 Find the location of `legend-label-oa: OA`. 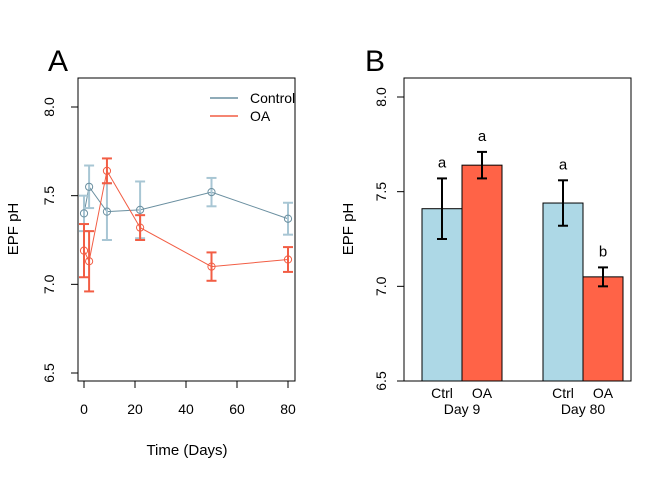

legend-label-oa: OA is located at coordinates (260, 116).